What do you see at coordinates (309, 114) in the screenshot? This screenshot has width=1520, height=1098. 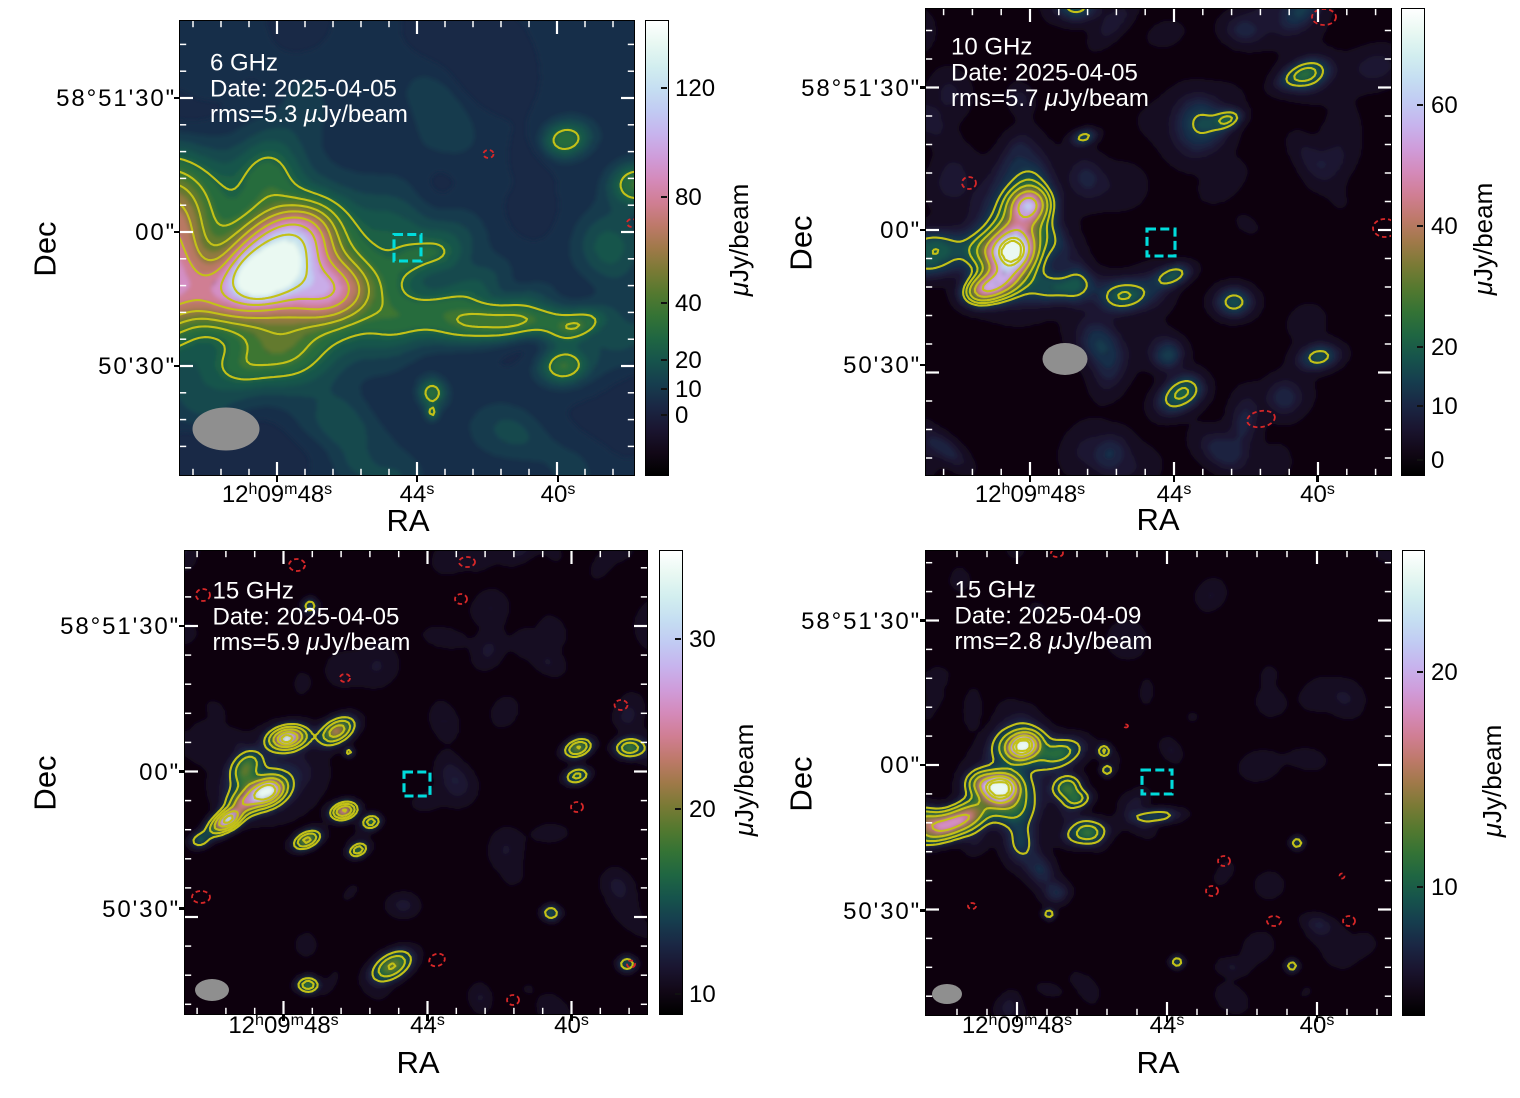 I see `svg-text: rms=5.3 μJy/beam` at bounding box center [309, 114].